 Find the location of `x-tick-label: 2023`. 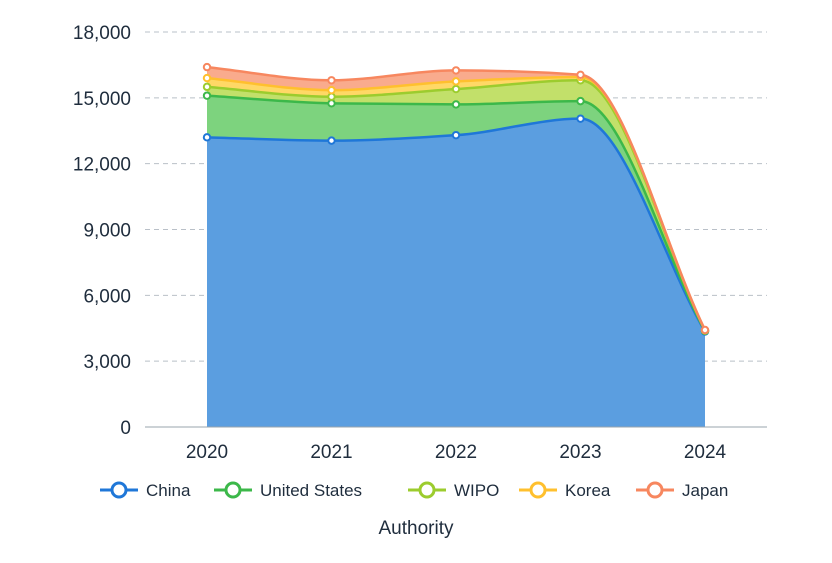

x-tick-label: 2023 is located at coordinates (580, 452).